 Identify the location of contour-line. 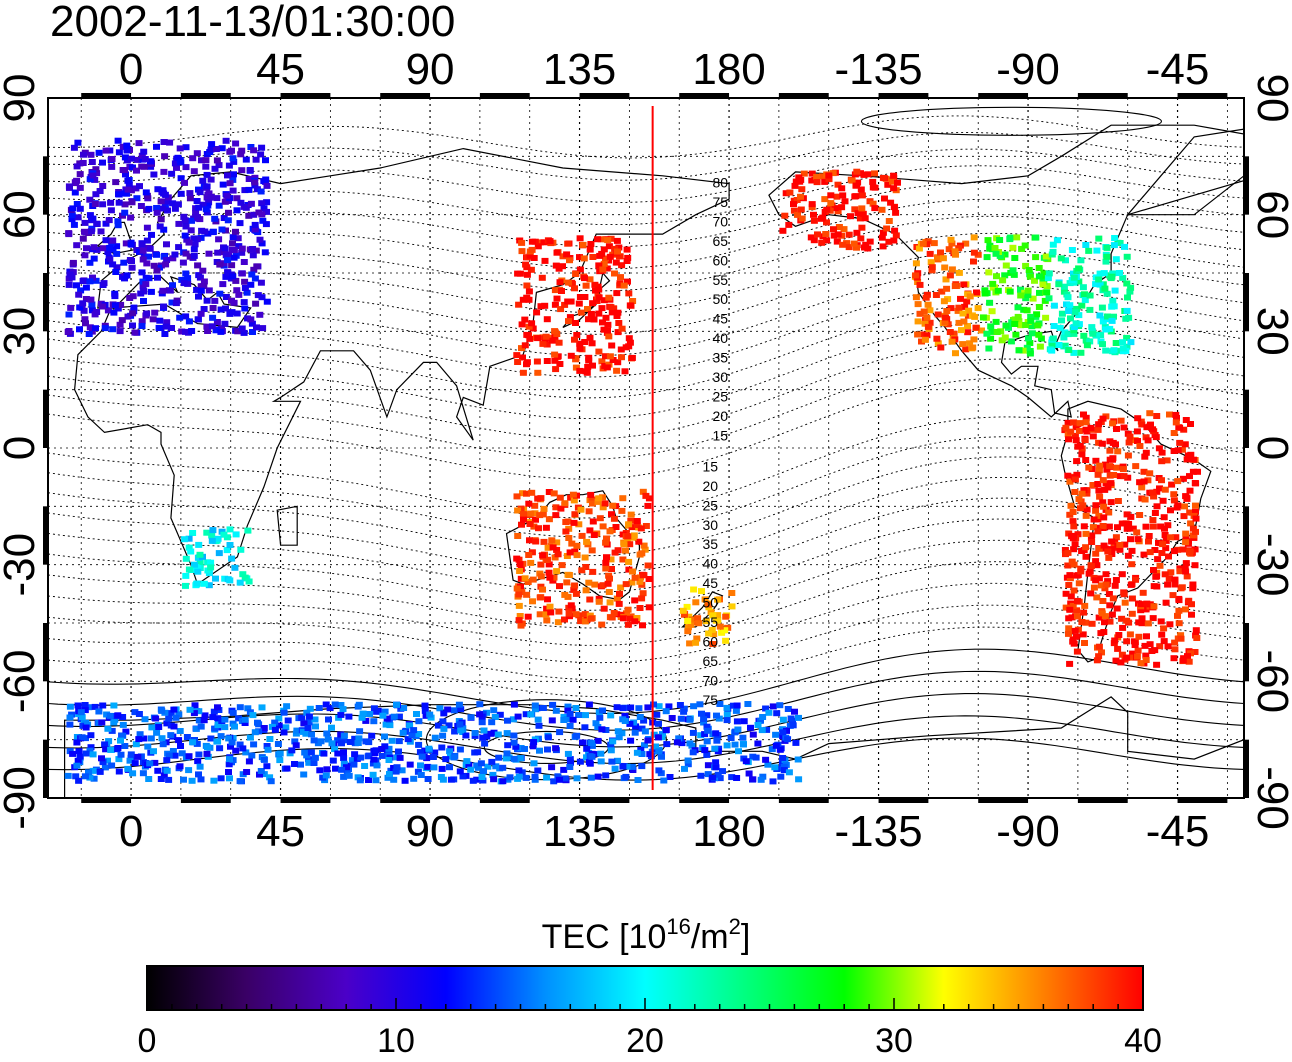
(646, 273).